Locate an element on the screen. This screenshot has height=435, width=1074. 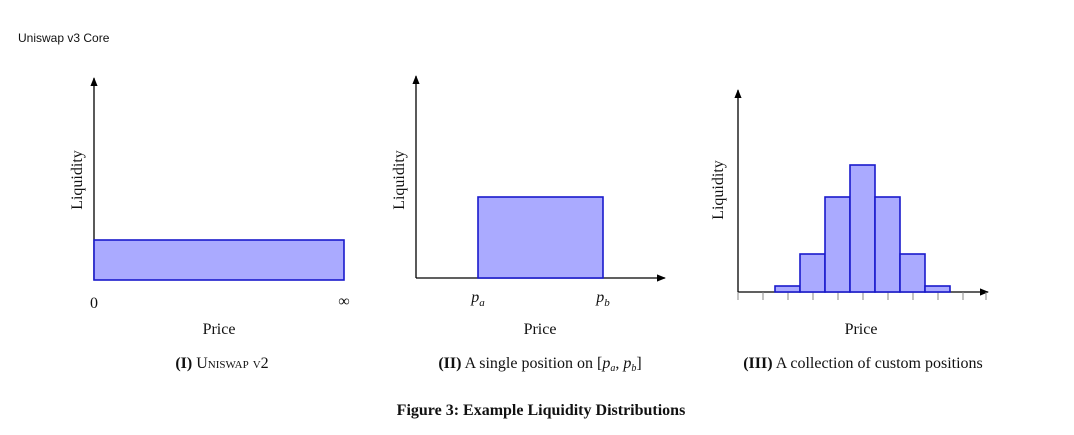
panel-caption: (I) Uniswap v2 is located at coordinates (221, 363).